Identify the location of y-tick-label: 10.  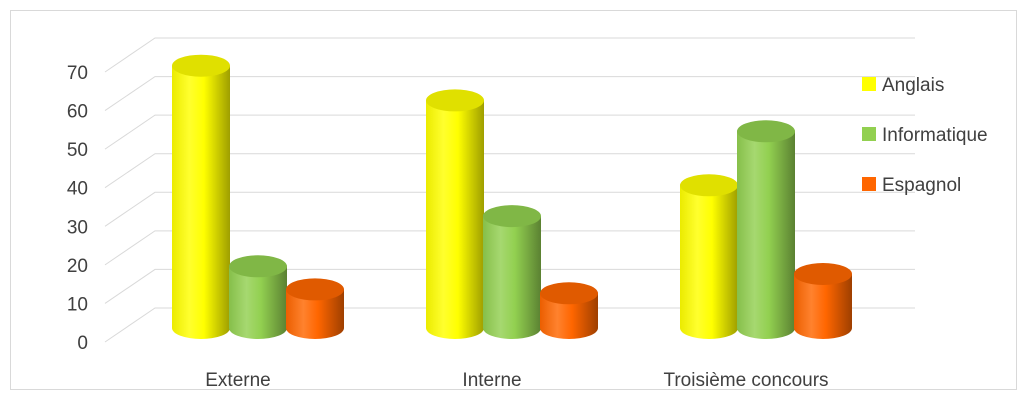
(77, 304).